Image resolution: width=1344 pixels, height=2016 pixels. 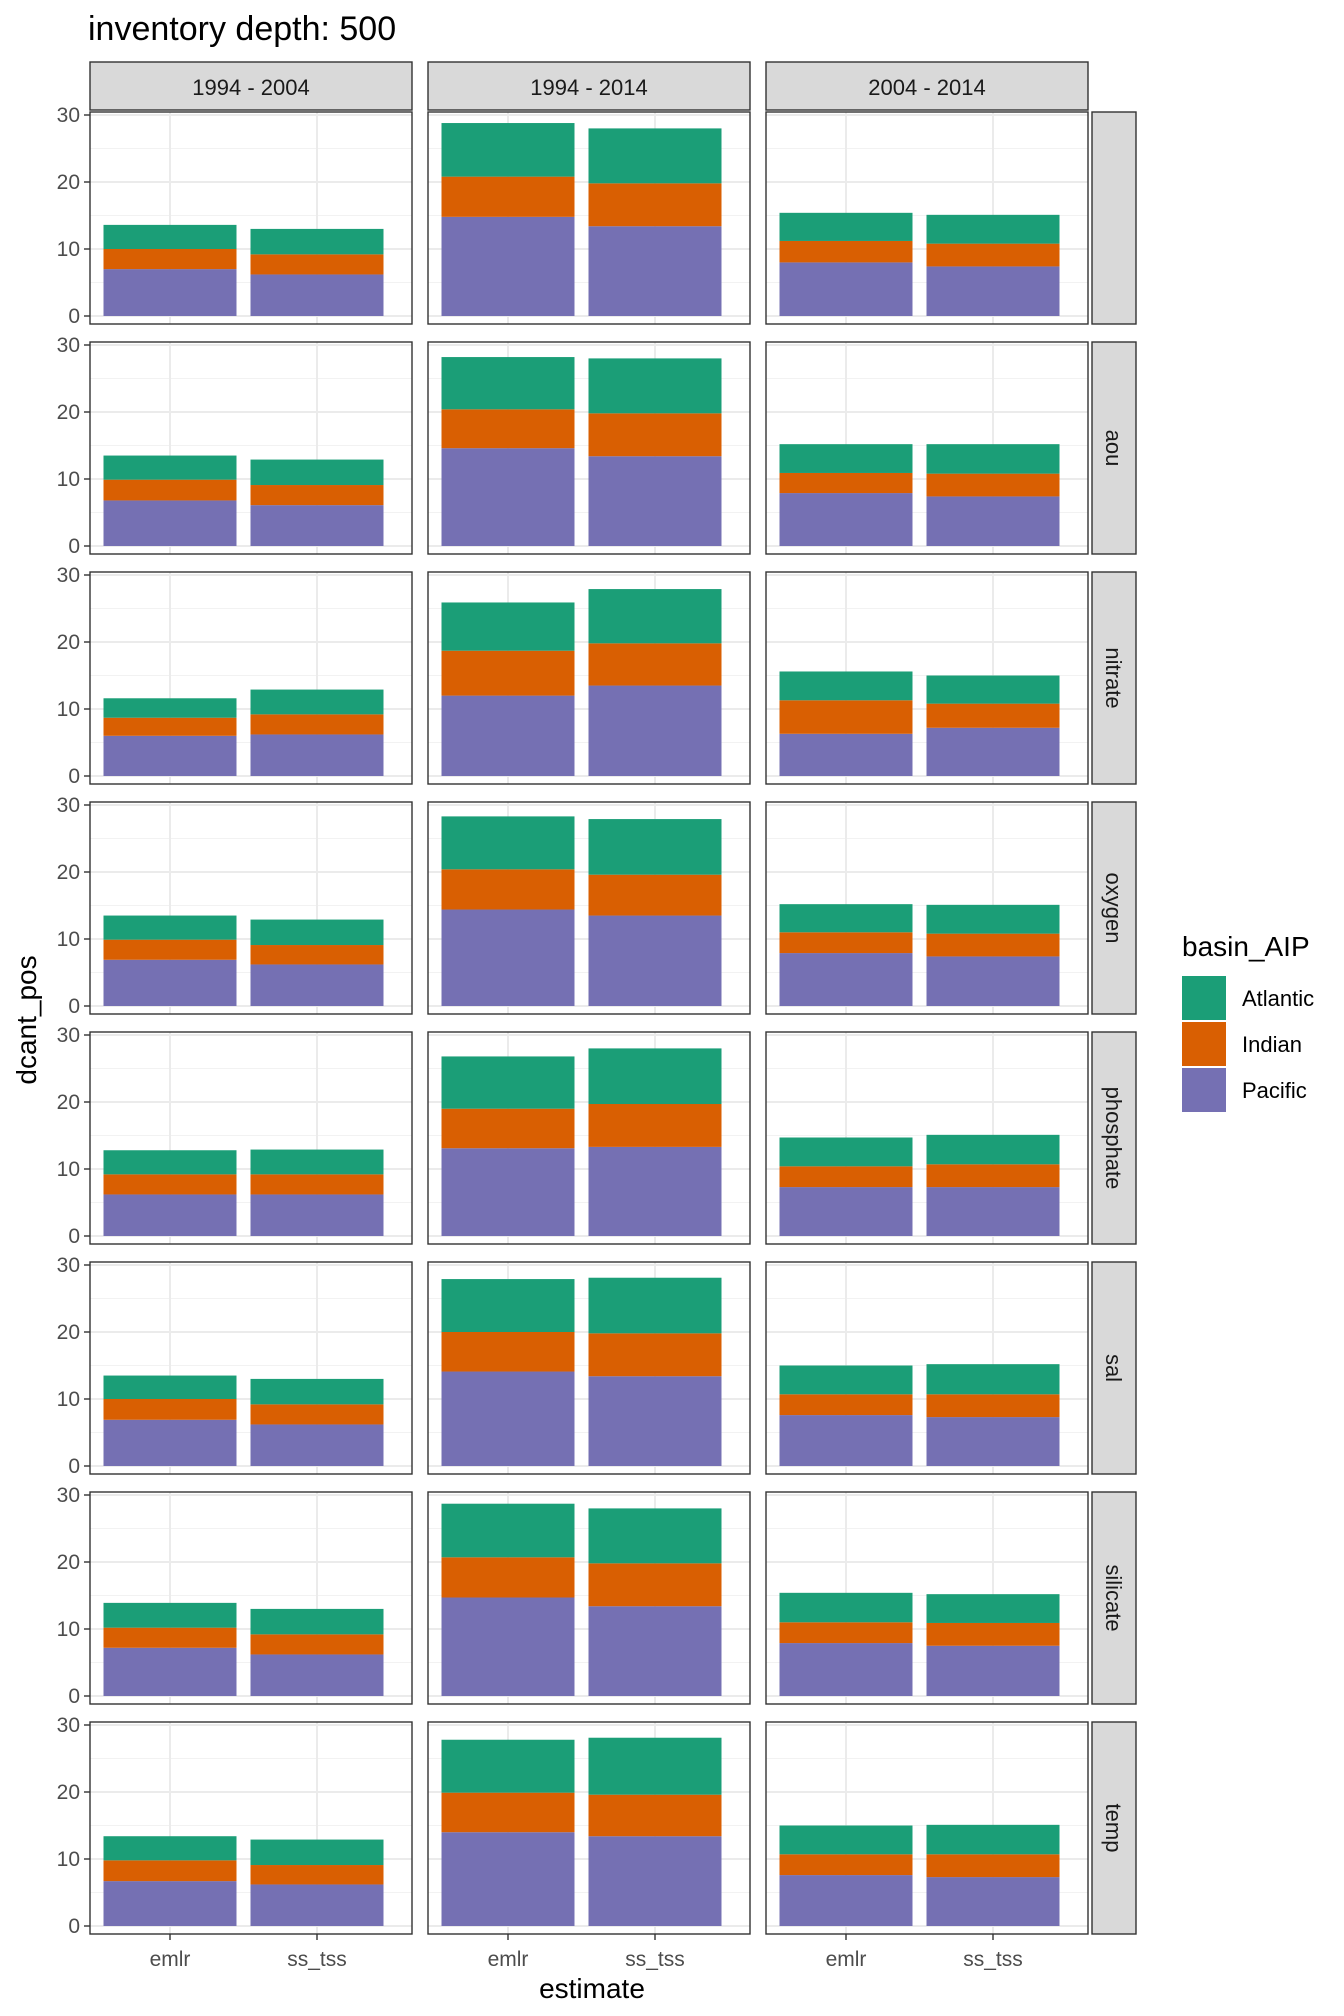 I want to click on x-tick-label: ss_tss, so click(x=655, y=1959).